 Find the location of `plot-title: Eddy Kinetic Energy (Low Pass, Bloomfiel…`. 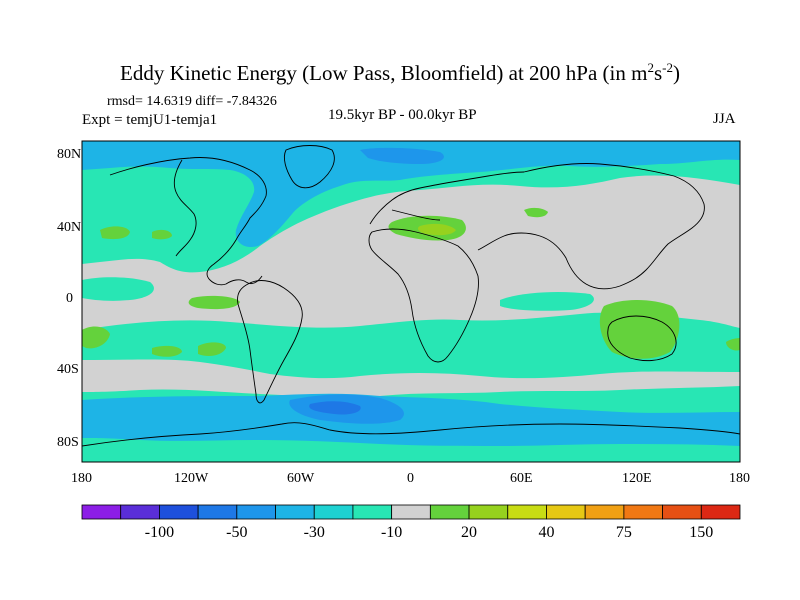

plot-title: Eddy Kinetic Energy (Low Pass, Bloomfiel… is located at coordinates (400, 72).